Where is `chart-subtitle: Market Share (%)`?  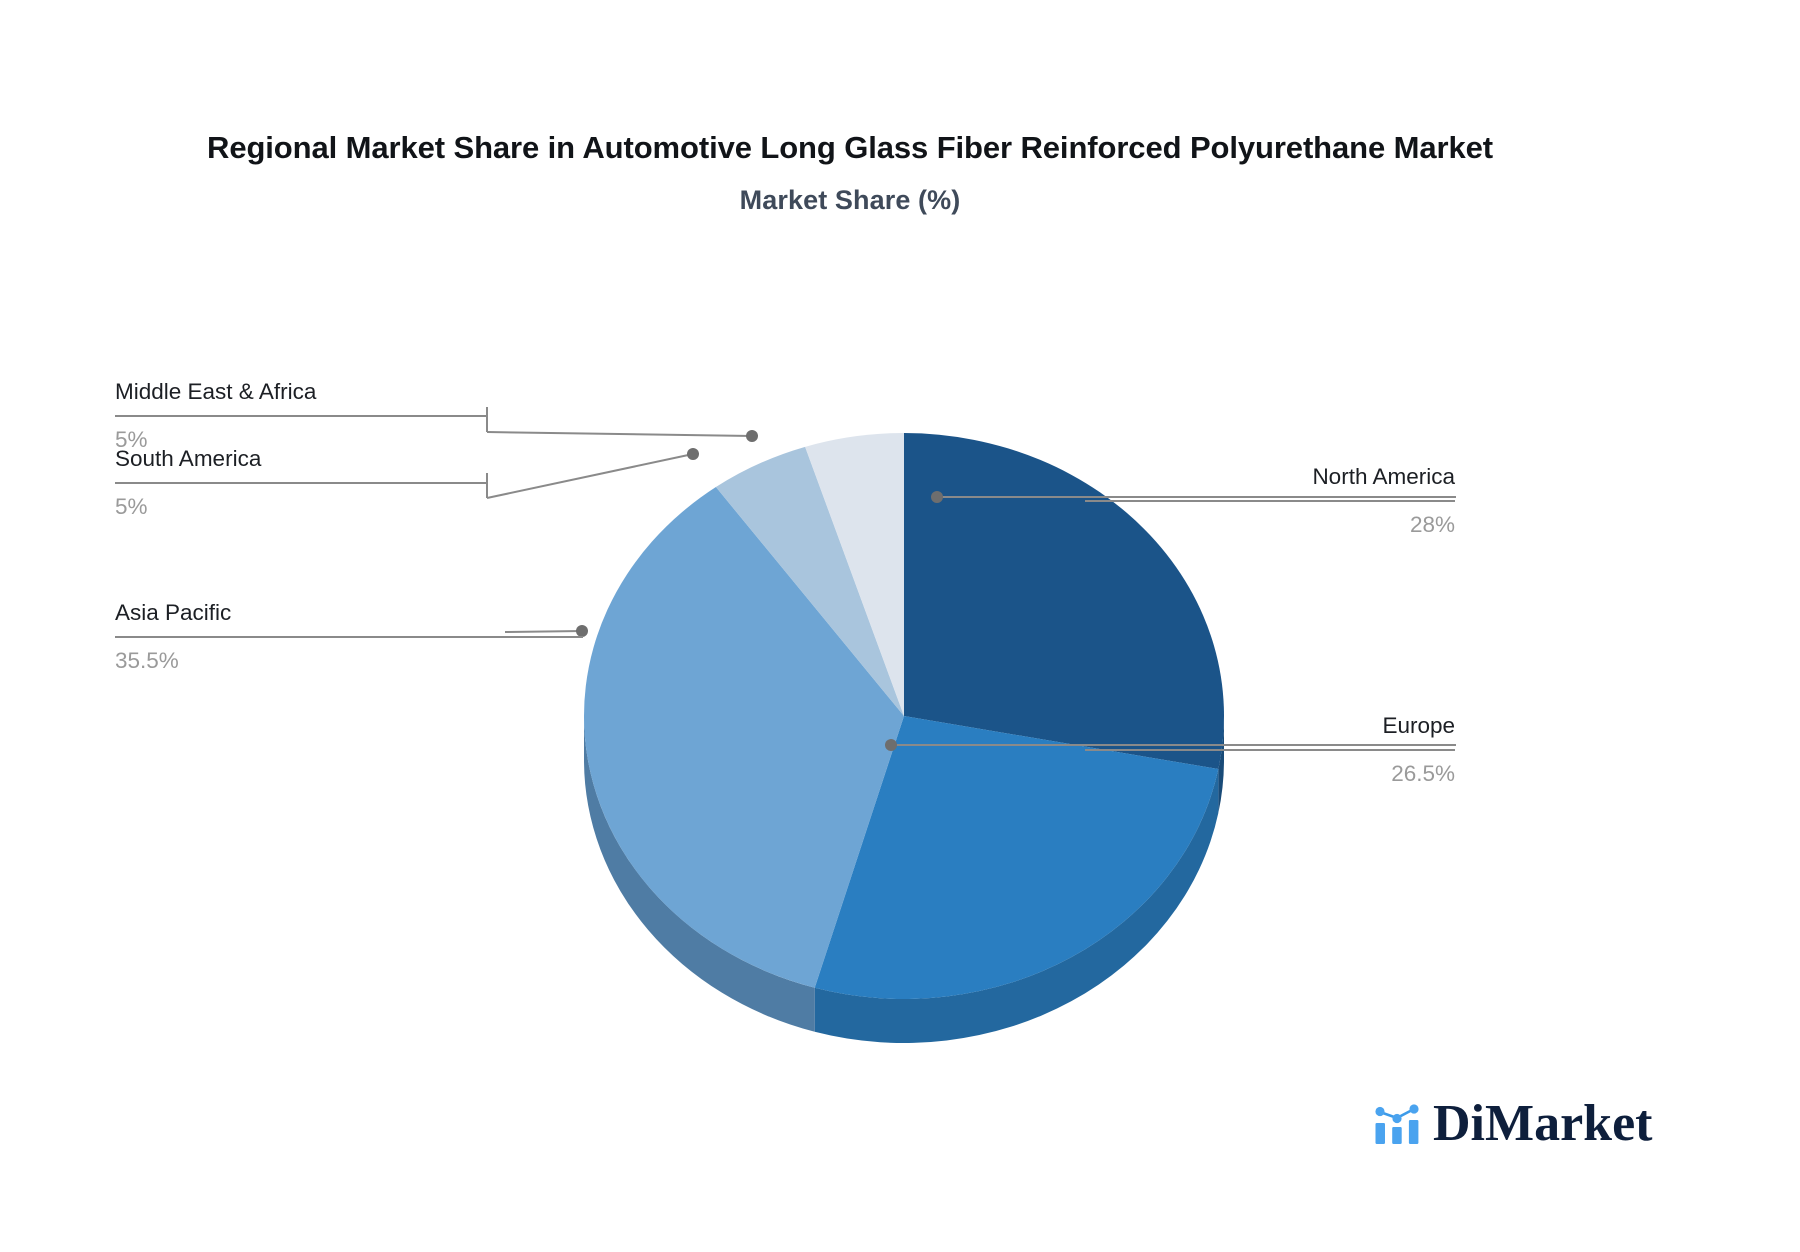 chart-subtitle: Market Share (%) is located at coordinates (850, 199).